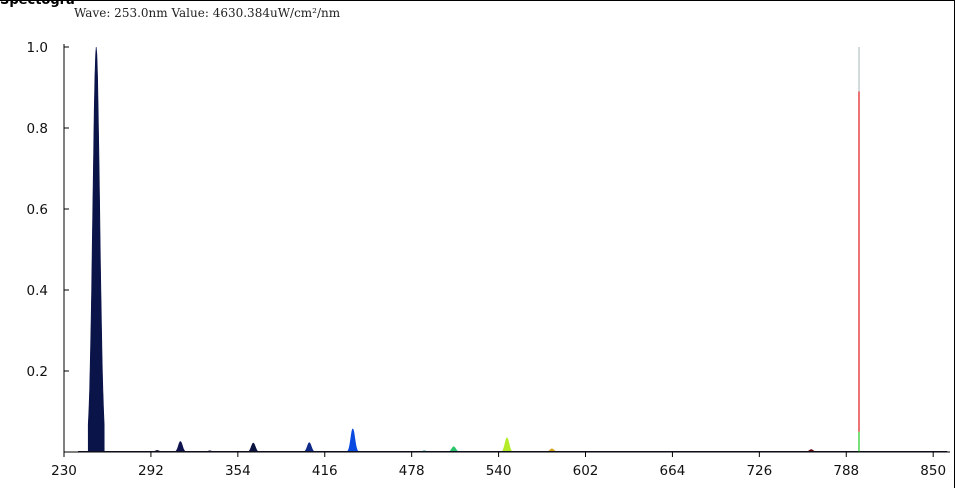 The image size is (955, 488). Describe the element at coordinates (151, 471) in the screenshot. I see `x-tick-label: 292` at that location.